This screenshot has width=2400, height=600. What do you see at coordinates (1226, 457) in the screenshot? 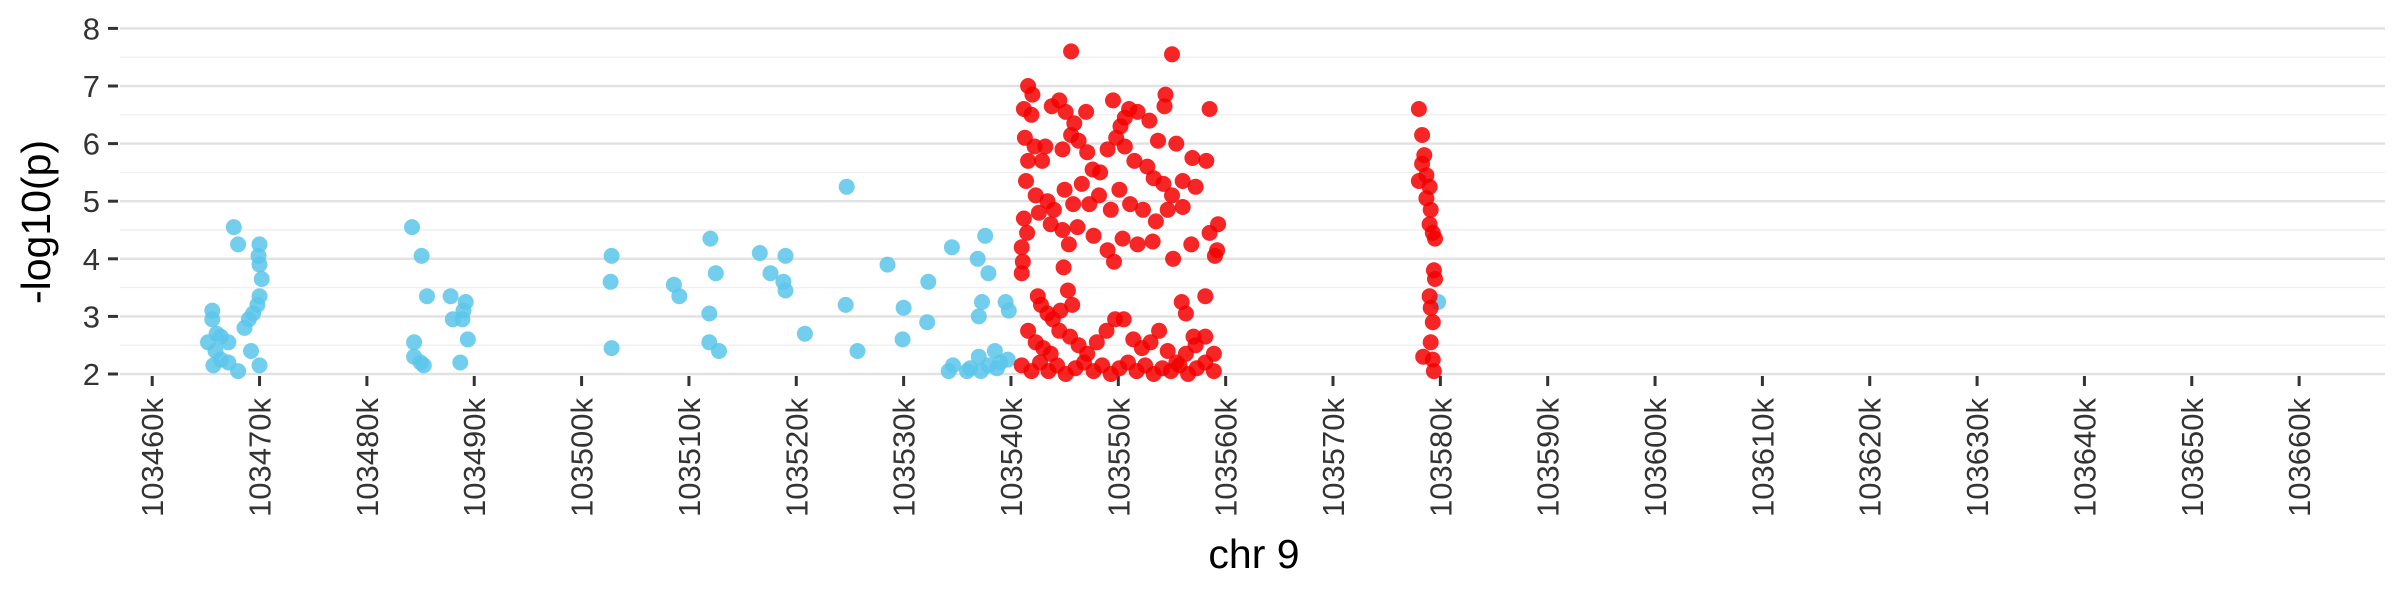
I see `x-tick-label: 103560k` at bounding box center [1226, 457].